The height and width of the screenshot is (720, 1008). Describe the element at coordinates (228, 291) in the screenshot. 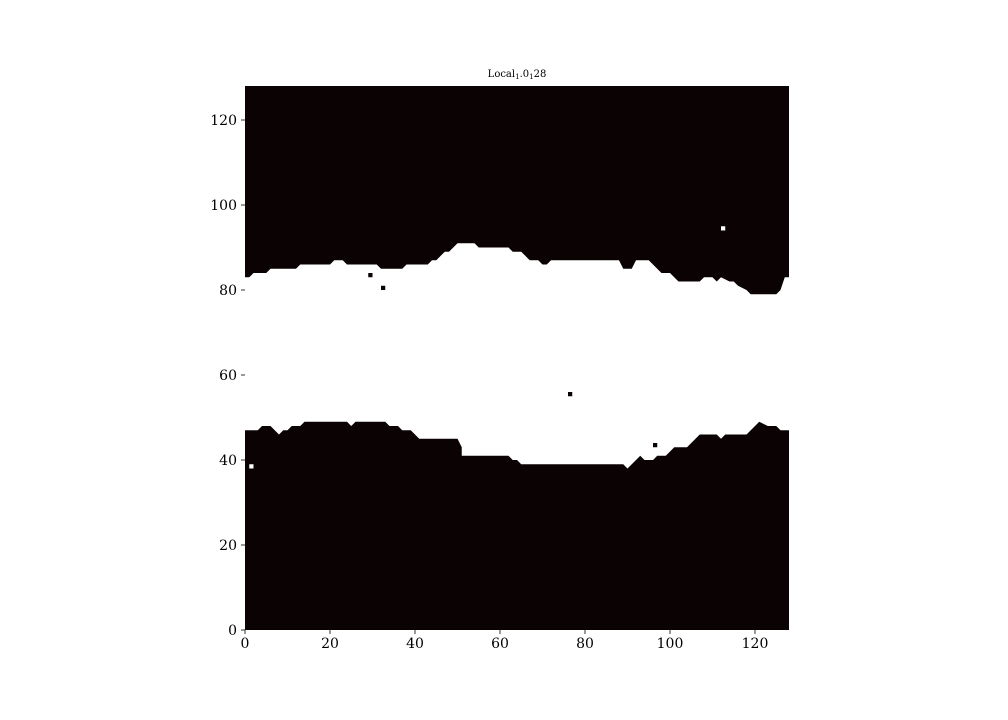

I see `y-tick-label: 80` at that location.